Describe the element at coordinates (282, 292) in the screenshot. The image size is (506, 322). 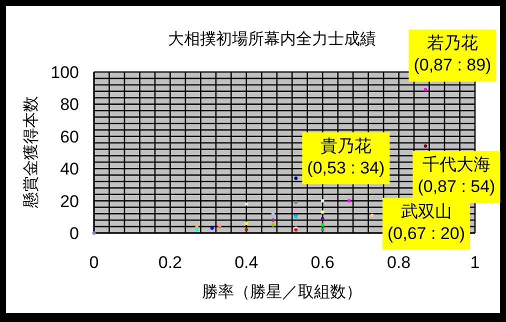
I see `x-axis-title: 勝率（勝星／取組数）` at that location.